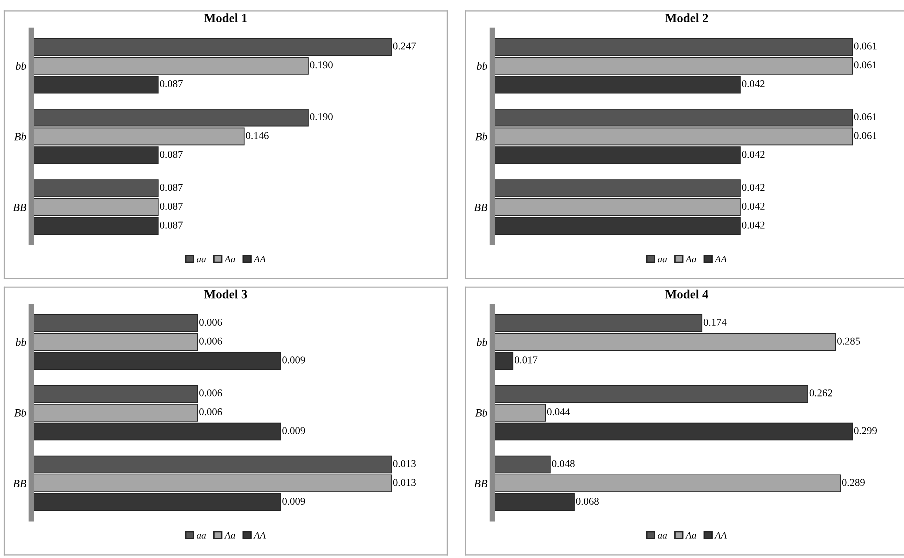  I want to click on data-label: 0.068, so click(587, 502).